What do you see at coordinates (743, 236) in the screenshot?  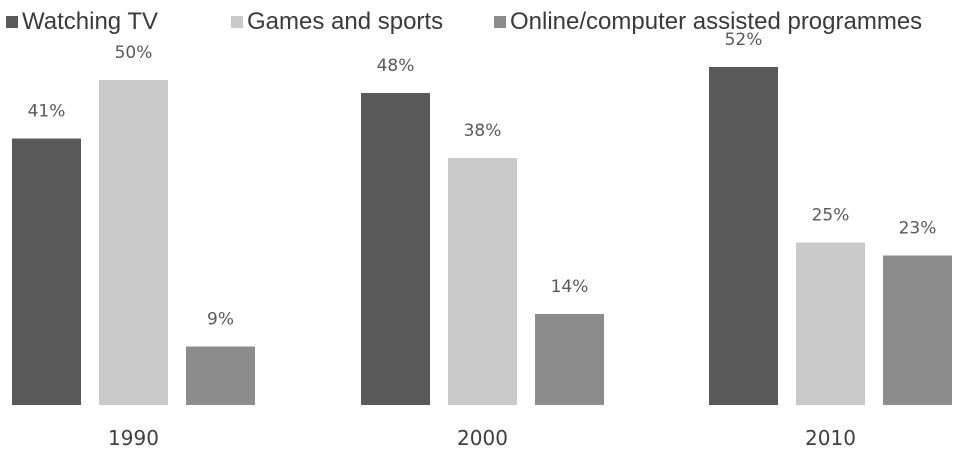 I see `bar-watching-tv-2010` at bounding box center [743, 236].